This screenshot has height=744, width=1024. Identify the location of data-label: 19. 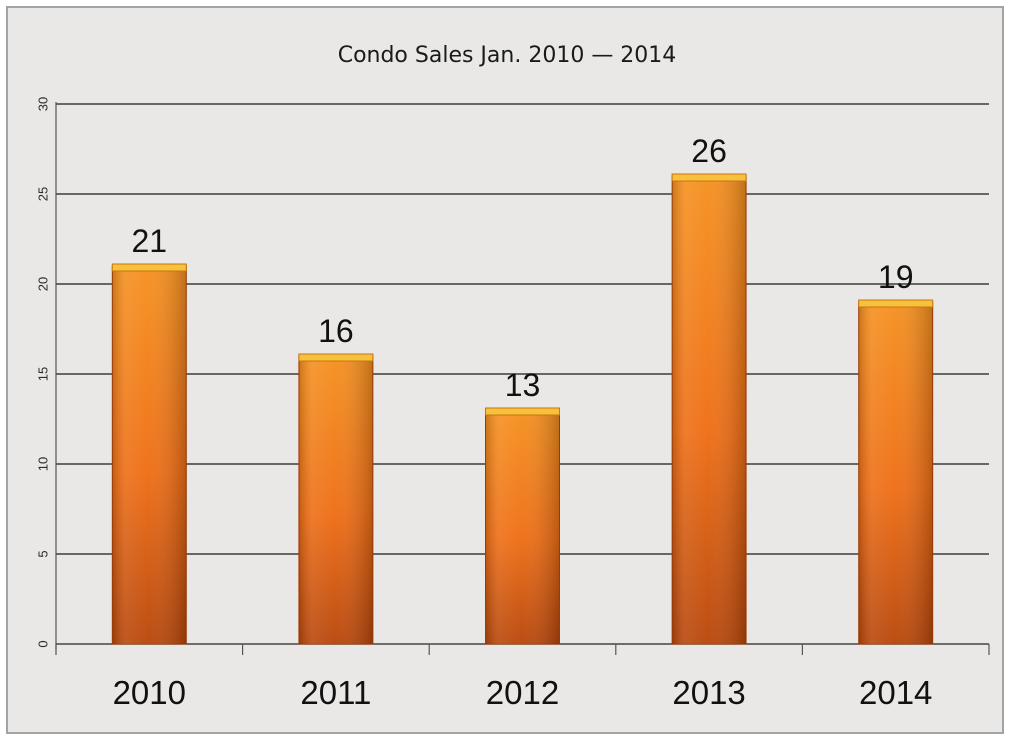
(896, 277).